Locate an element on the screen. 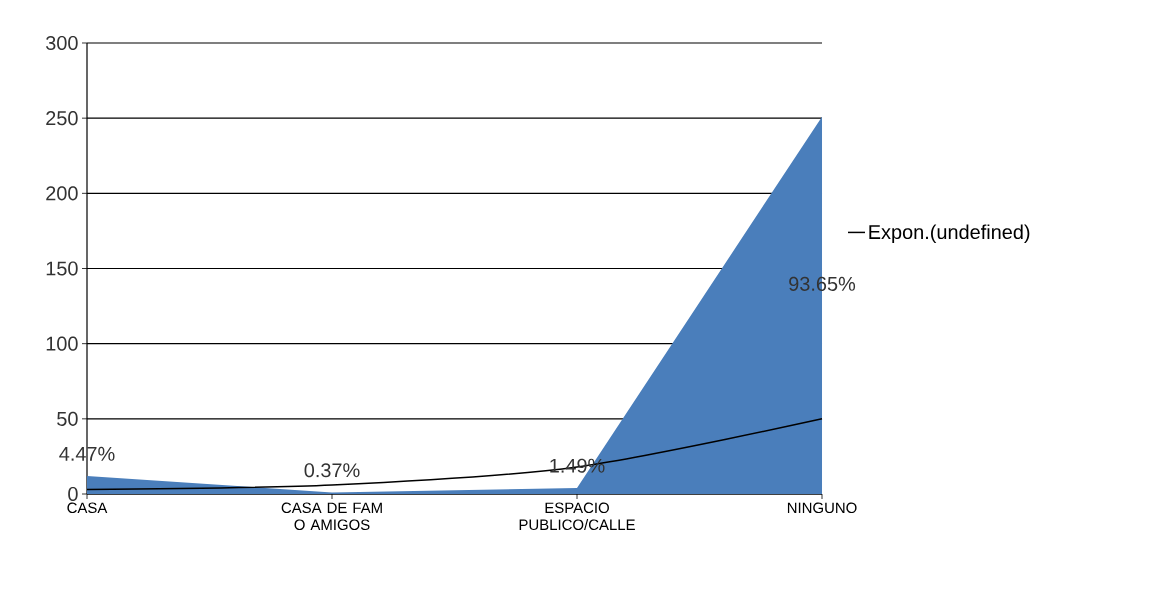 The image size is (1172, 596). annotation: 0.37% is located at coordinates (332, 470).